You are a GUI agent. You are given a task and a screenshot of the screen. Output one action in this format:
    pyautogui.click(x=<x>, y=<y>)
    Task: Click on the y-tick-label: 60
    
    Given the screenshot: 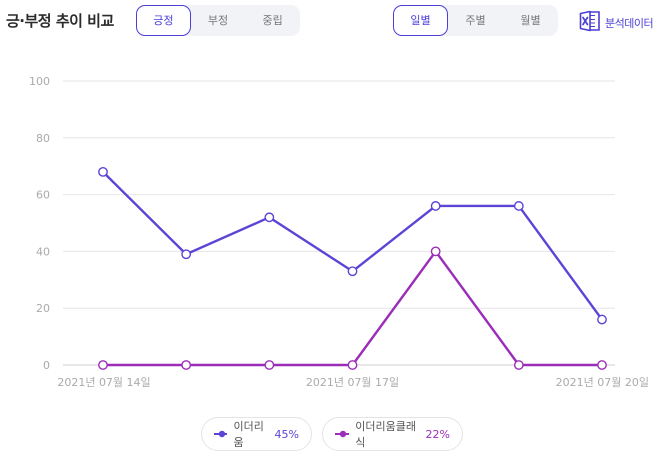 What is the action you would take?
    pyautogui.click(x=43, y=195)
    